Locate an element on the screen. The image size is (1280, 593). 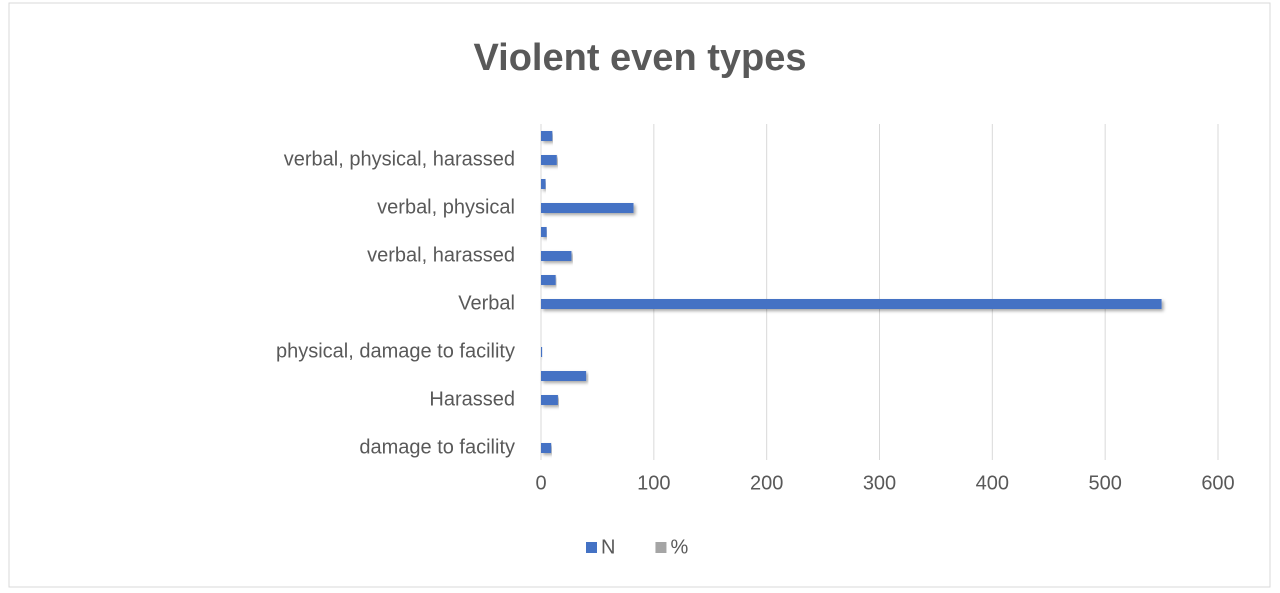
x-tick-label: 0 is located at coordinates (540, 483).